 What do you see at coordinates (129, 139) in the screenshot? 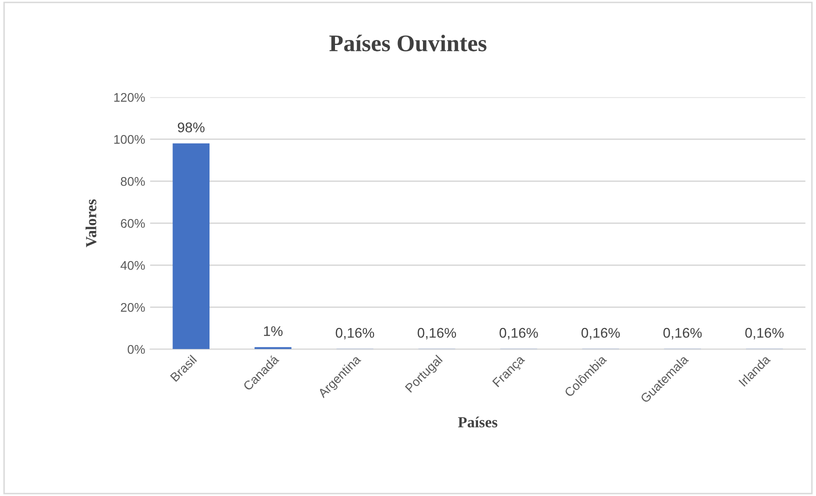
I see `y-tick-label: 100%` at bounding box center [129, 139].